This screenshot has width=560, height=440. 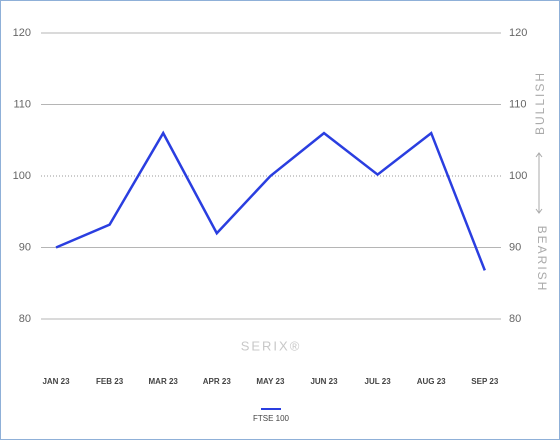 What do you see at coordinates (377, 381) in the screenshot?
I see `x-tick-label: JUL 23` at bounding box center [377, 381].